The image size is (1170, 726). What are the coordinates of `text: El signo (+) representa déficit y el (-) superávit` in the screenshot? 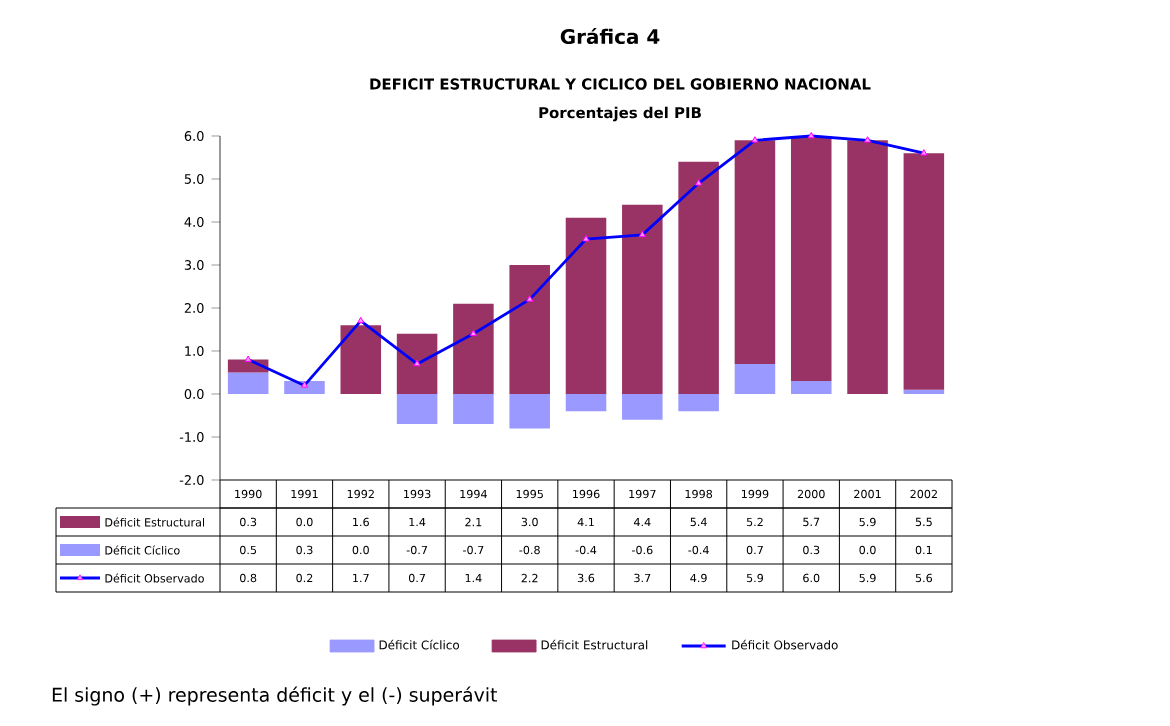 It's located at (275, 696).